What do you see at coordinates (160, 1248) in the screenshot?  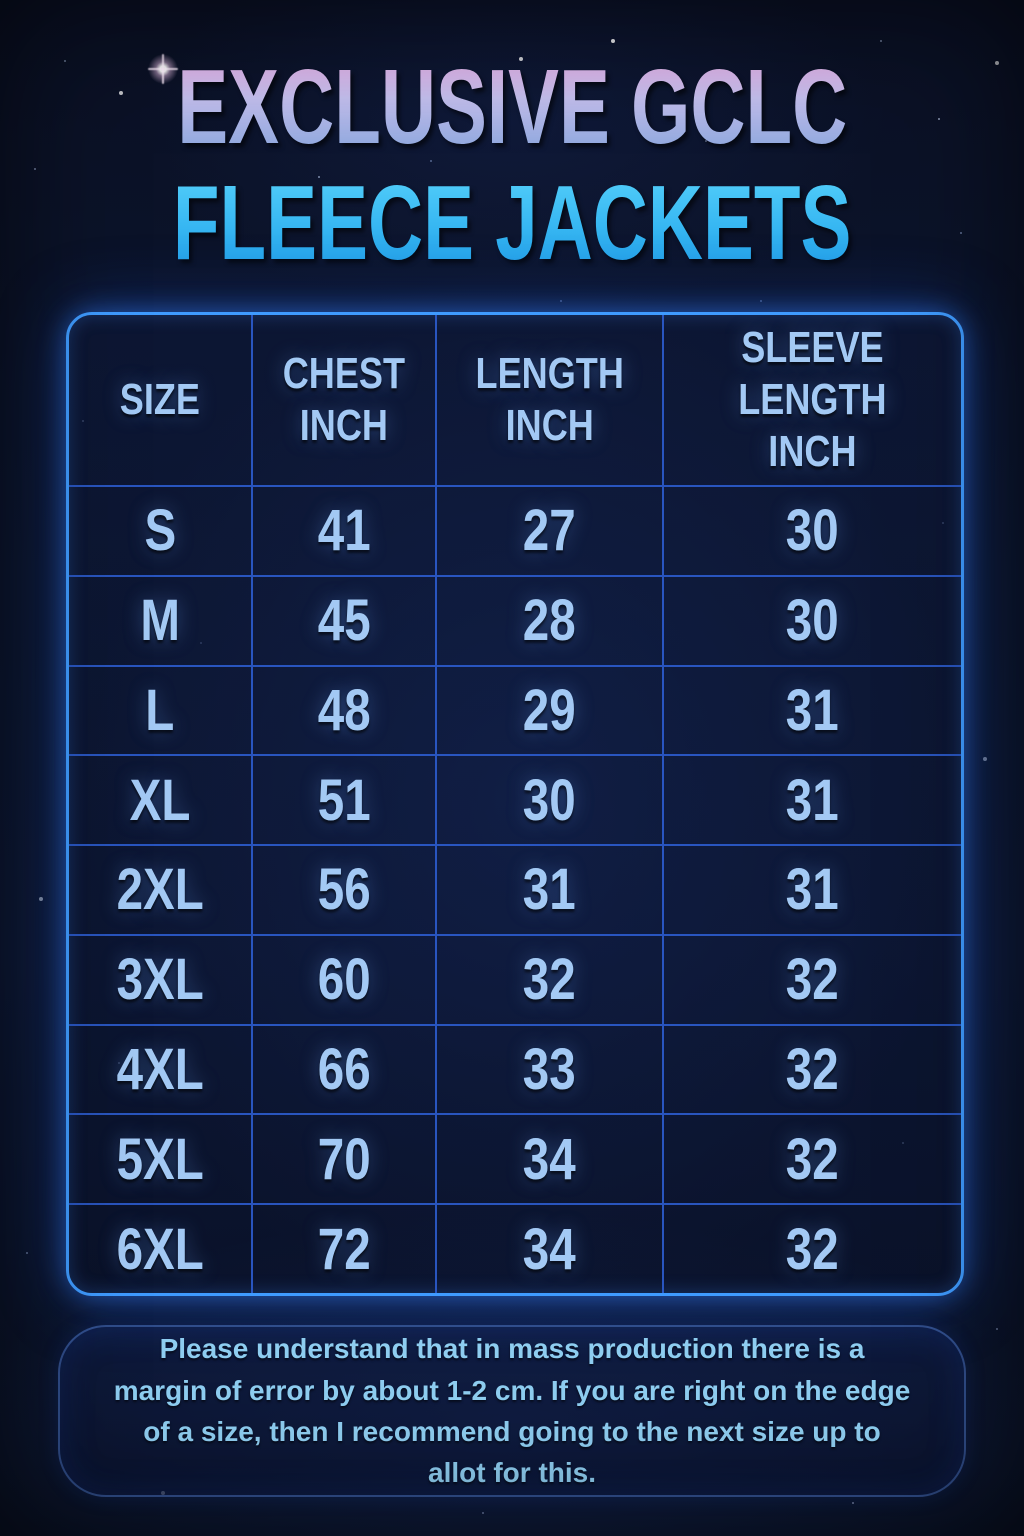 I see `size-label: 6XL` at bounding box center [160, 1248].